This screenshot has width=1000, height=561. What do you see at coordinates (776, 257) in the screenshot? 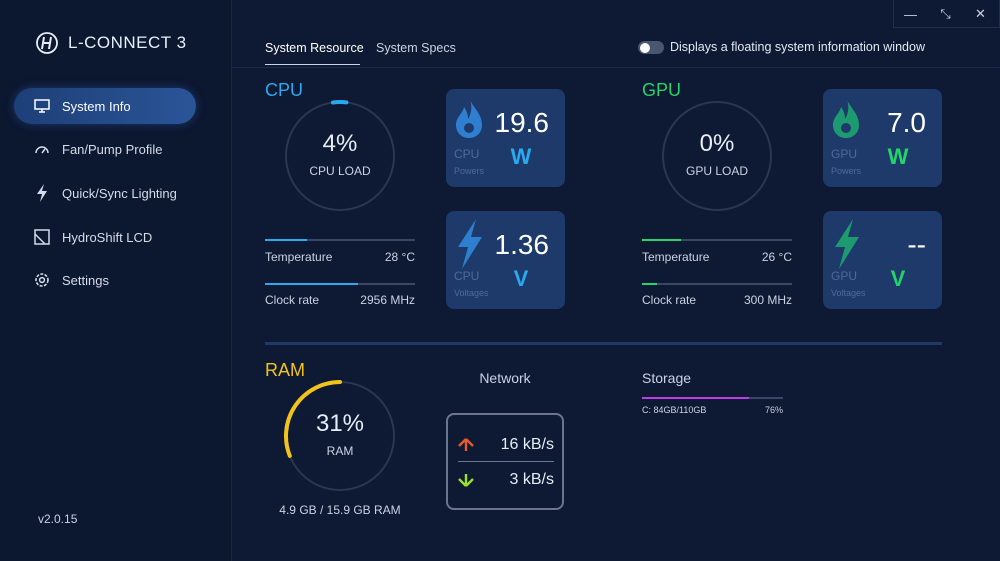
I see `gpu-temp-value: 26 °C` at bounding box center [776, 257].